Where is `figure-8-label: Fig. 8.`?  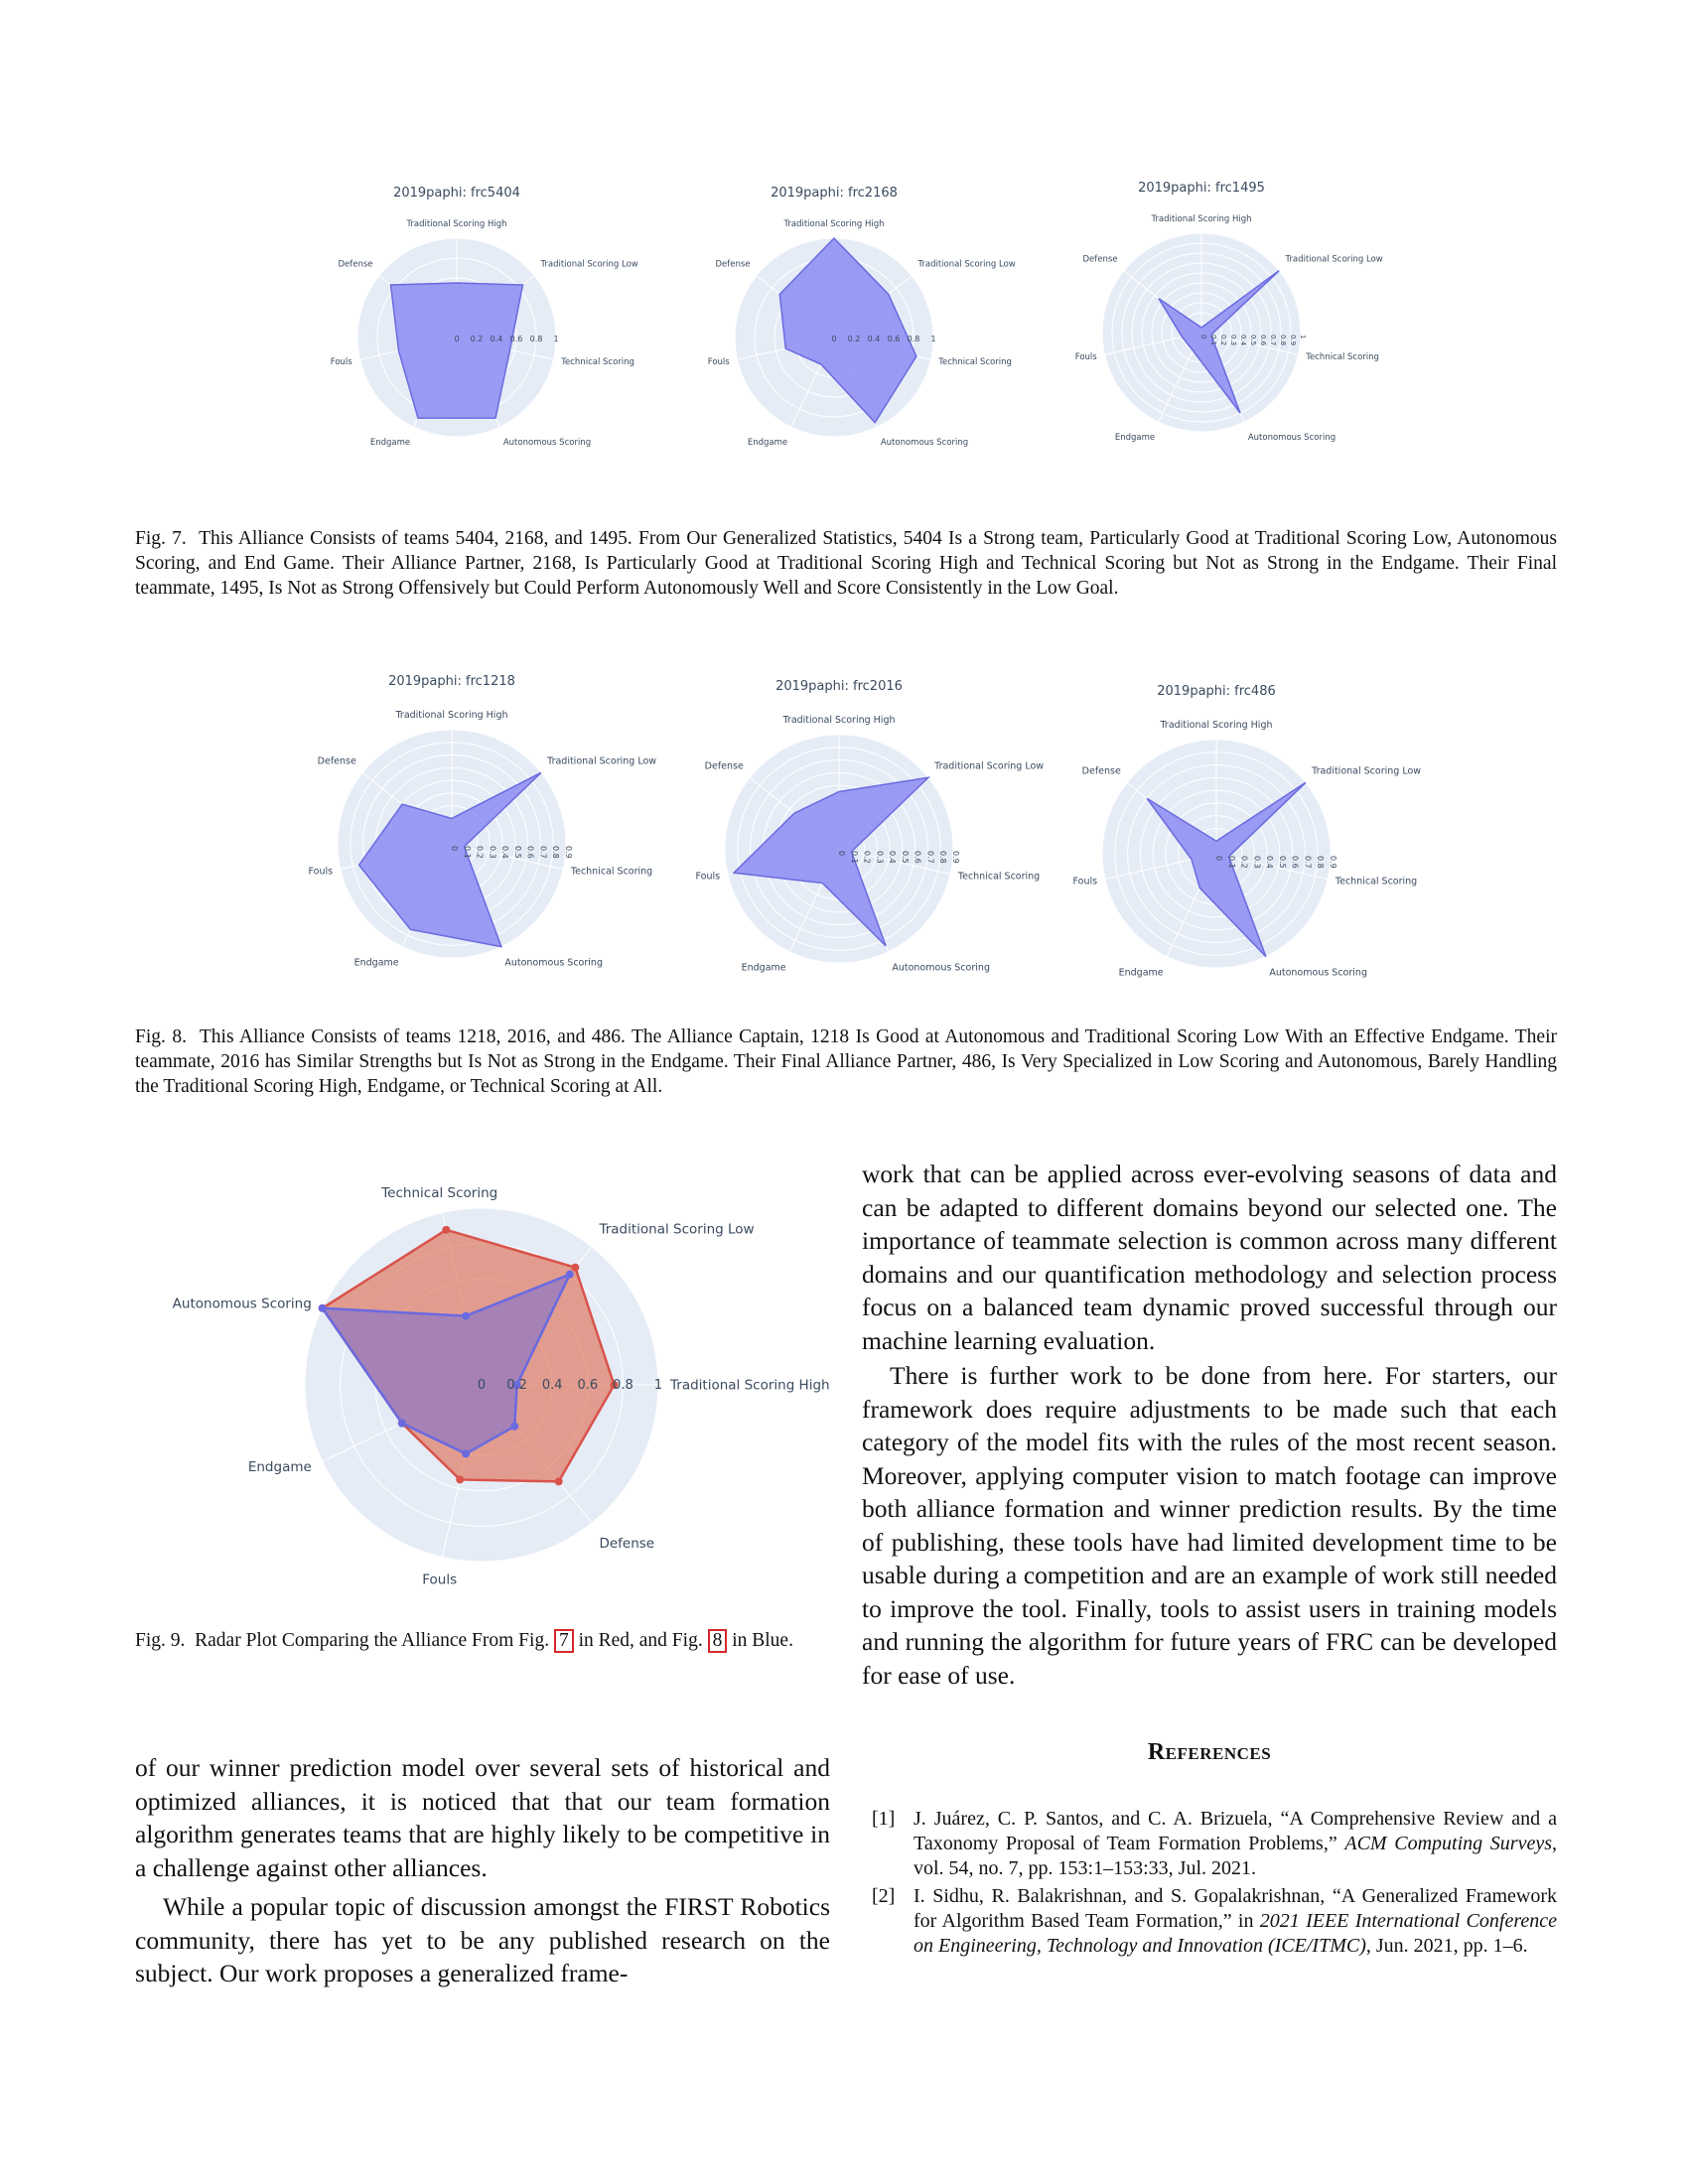
figure-8-label: Fig. 8. is located at coordinates (161, 1036).